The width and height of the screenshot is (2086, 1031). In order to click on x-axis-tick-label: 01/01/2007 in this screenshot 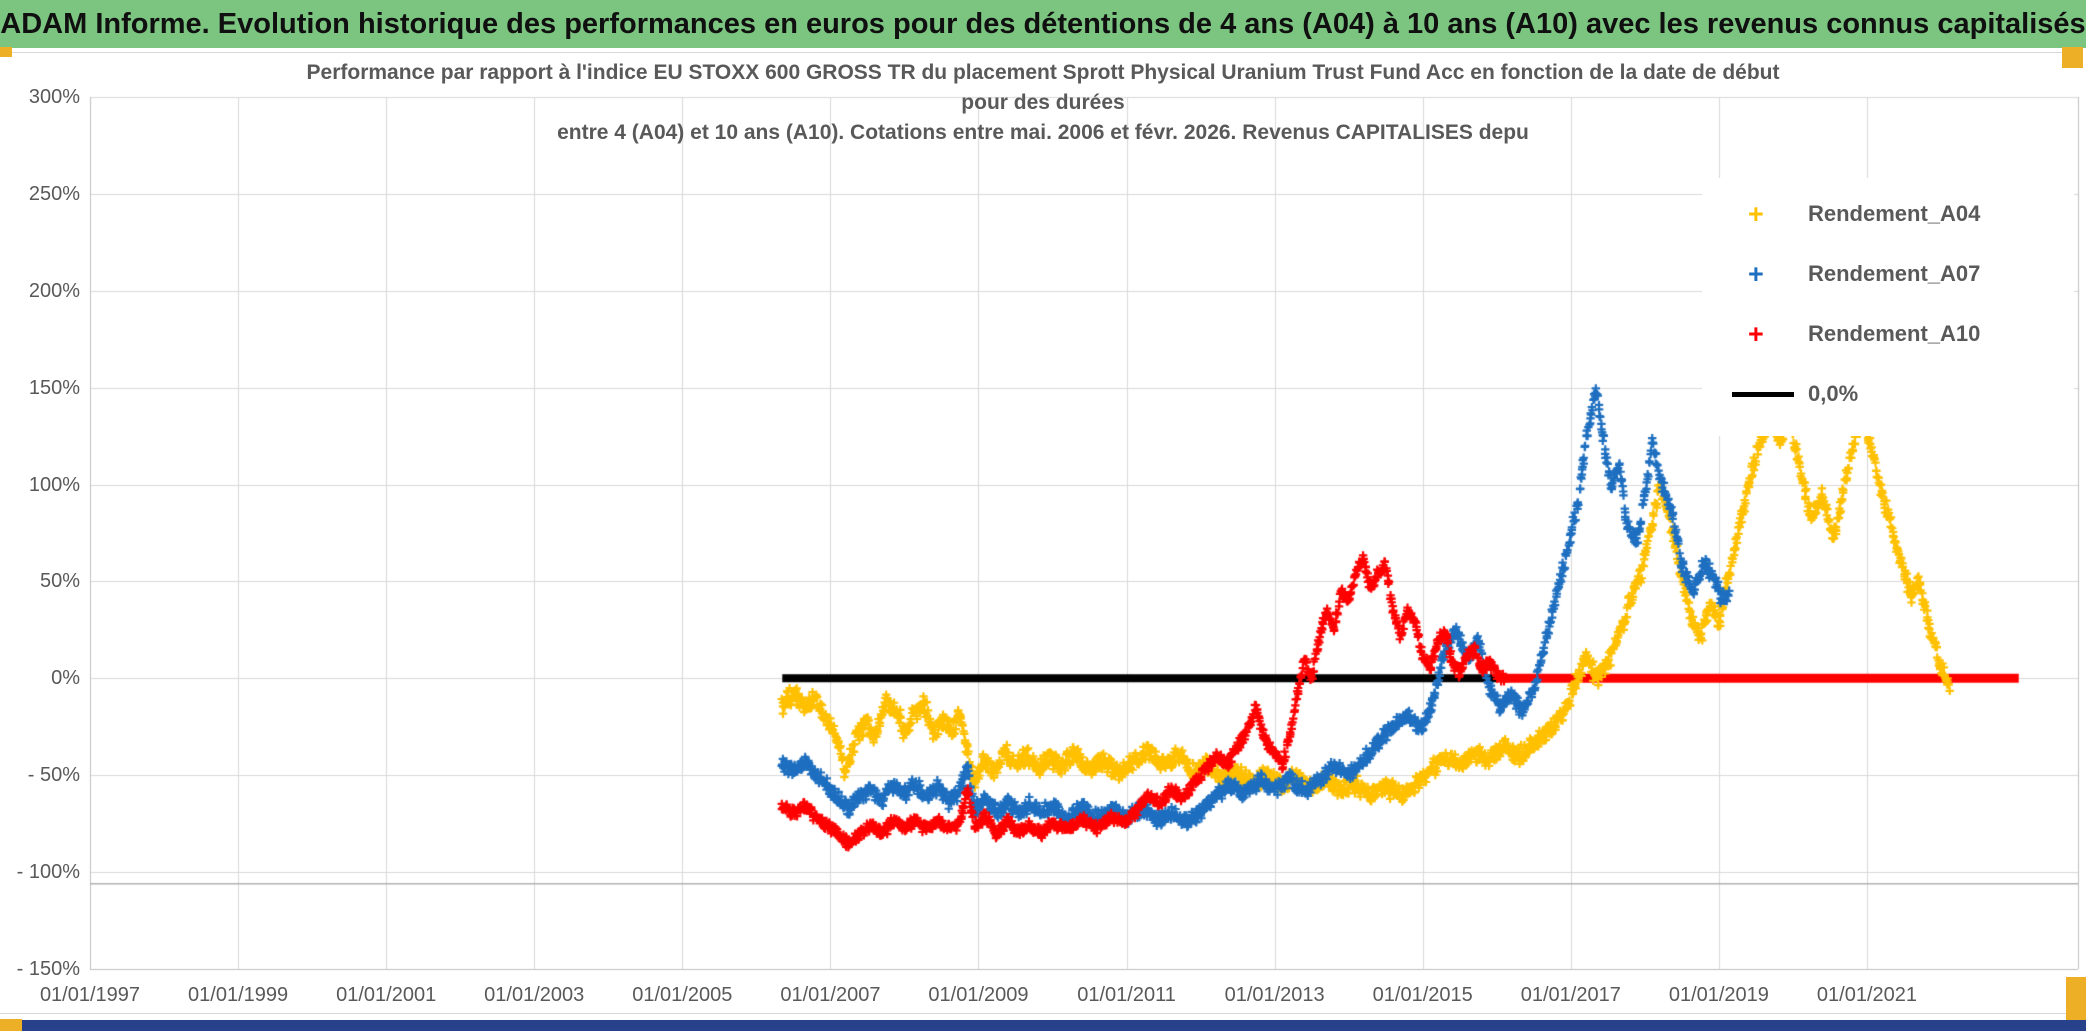, I will do `click(830, 995)`.